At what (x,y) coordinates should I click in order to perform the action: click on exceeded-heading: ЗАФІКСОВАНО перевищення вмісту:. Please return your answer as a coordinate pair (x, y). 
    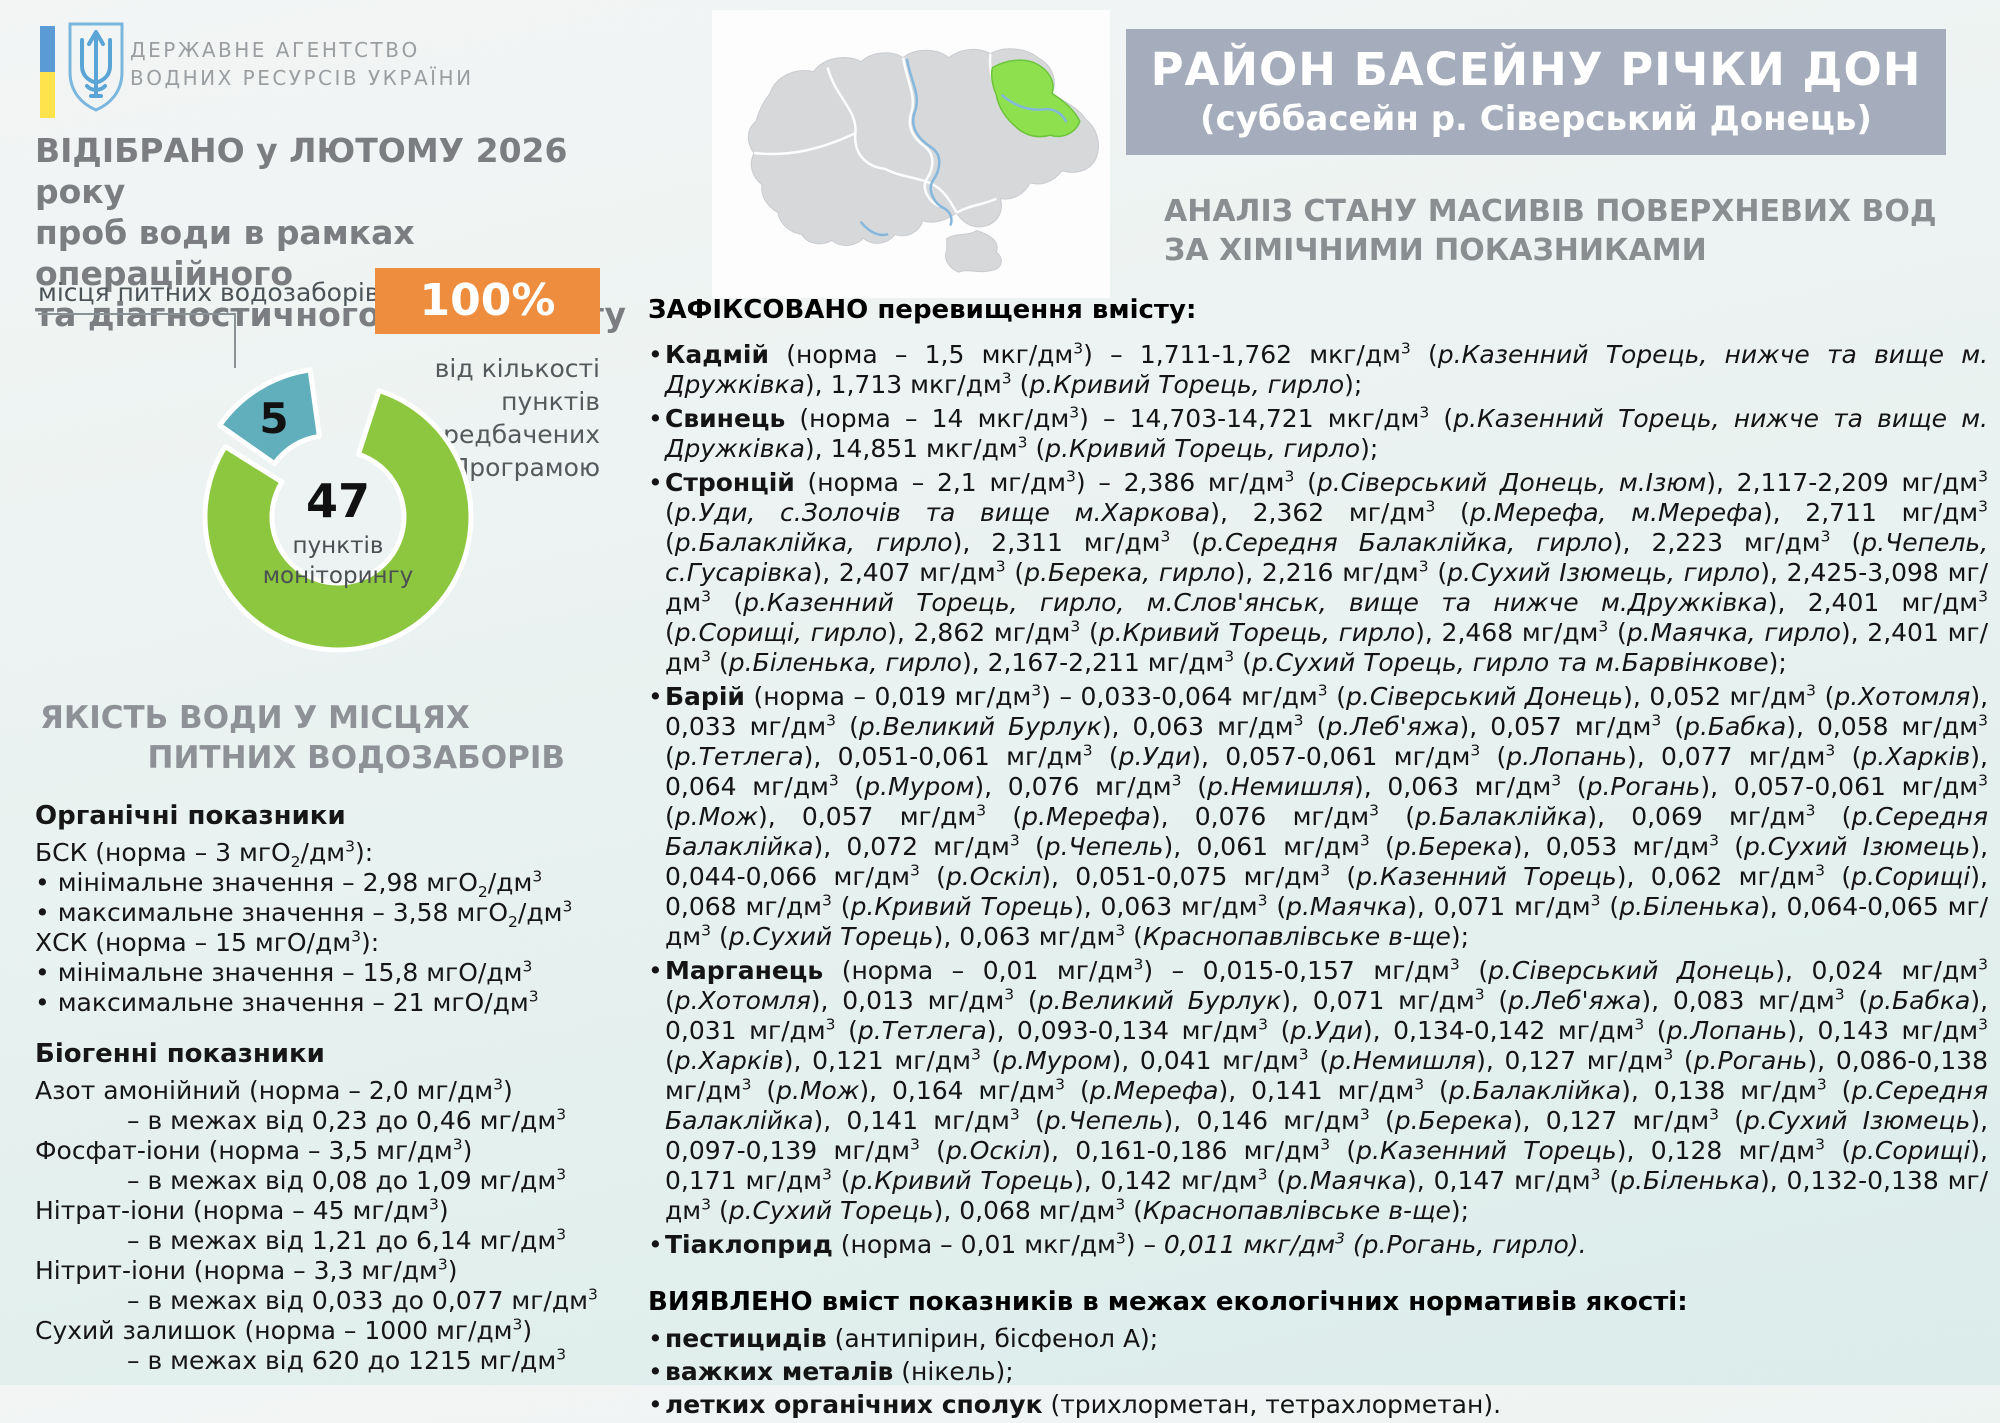
    Looking at the image, I should click on (922, 310).